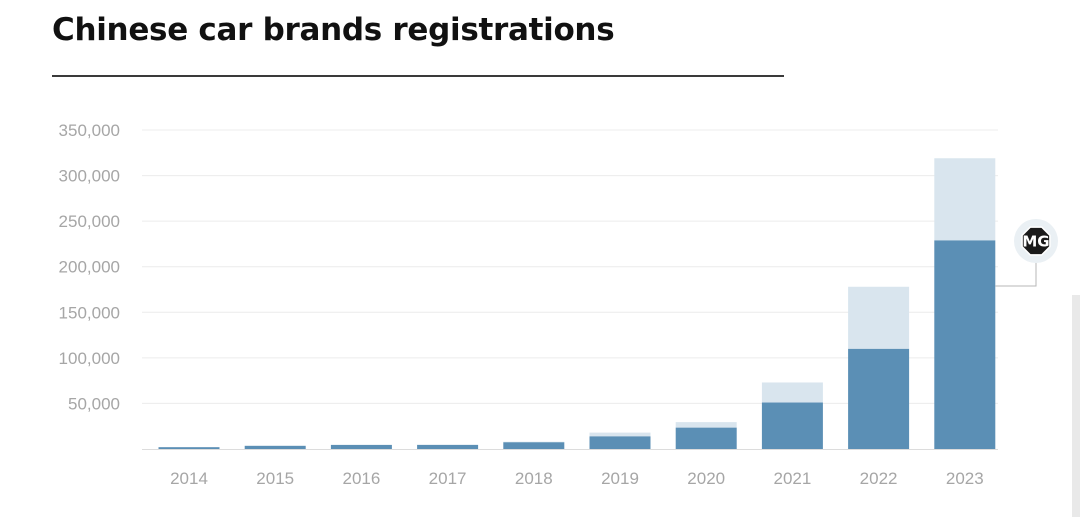 The height and width of the screenshot is (517, 1080). I want to click on y-tick-label: 200,000, so click(89, 267).